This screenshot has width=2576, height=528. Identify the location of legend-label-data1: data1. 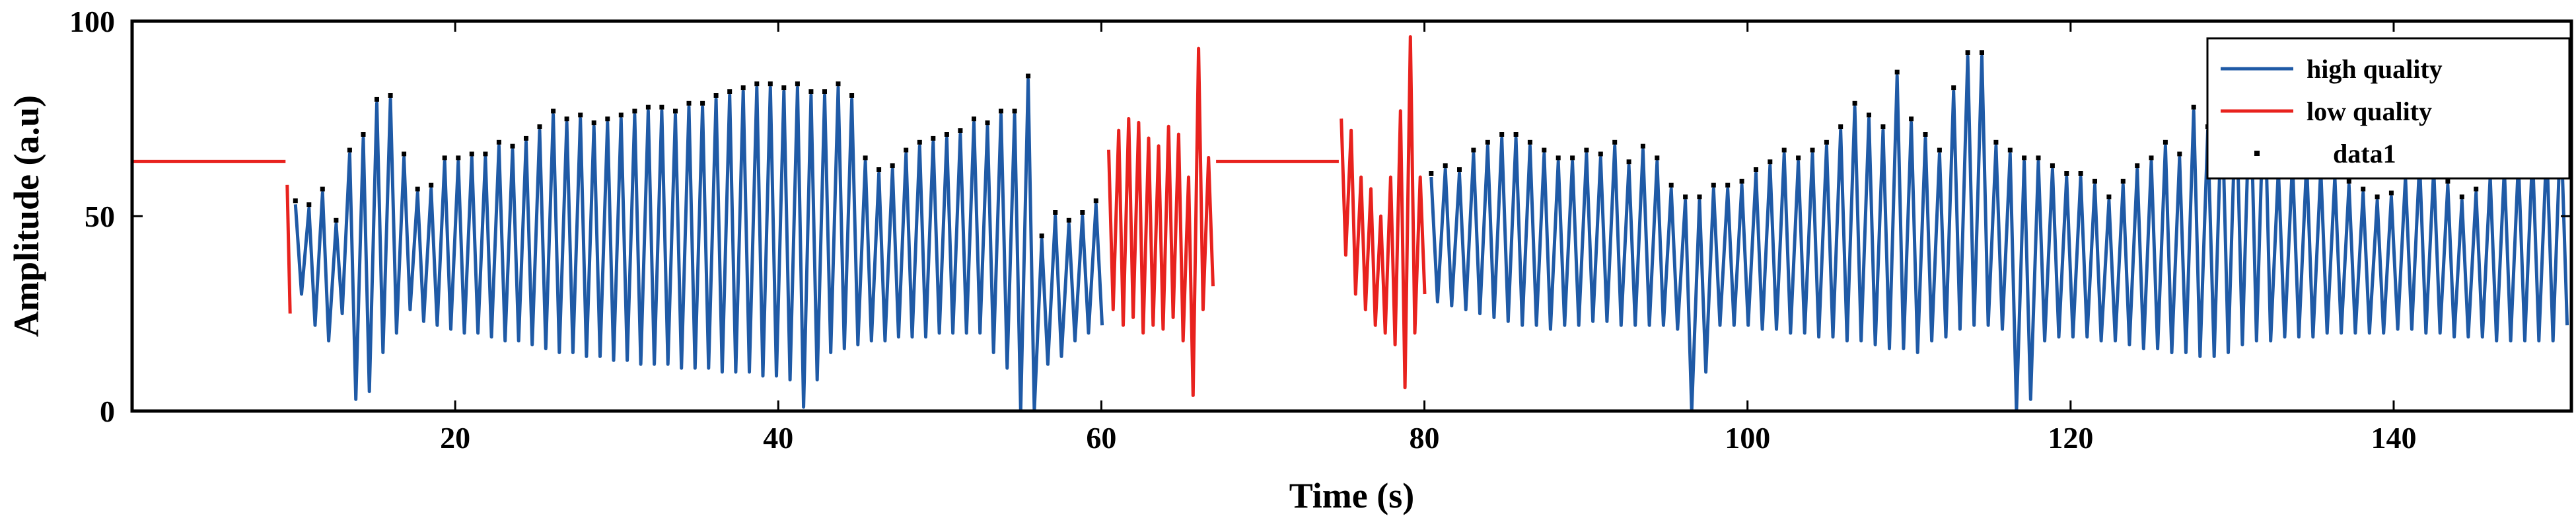
(2364, 154).